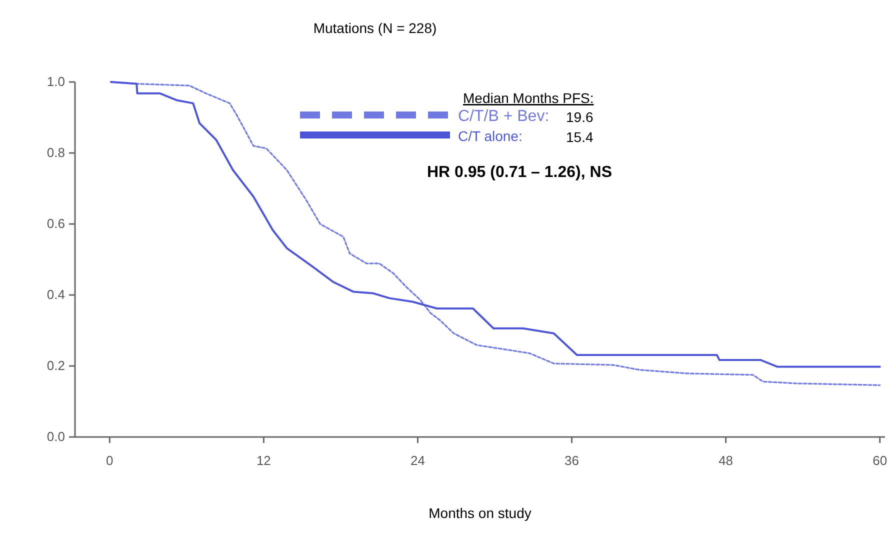 The height and width of the screenshot is (548, 895). I want to click on legend-title: Median Months PFS:, so click(528, 98).